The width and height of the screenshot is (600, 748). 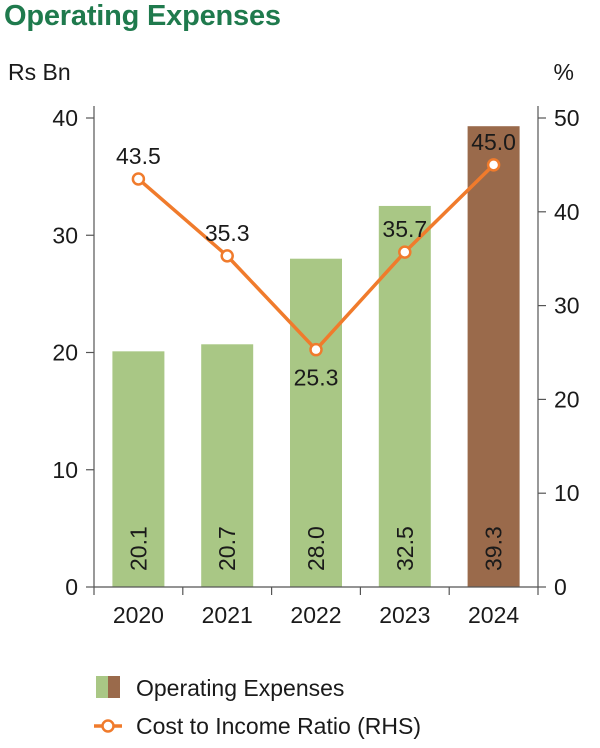 What do you see at coordinates (108, 726) in the screenshot?
I see `legend-marker` at bounding box center [108, 726].